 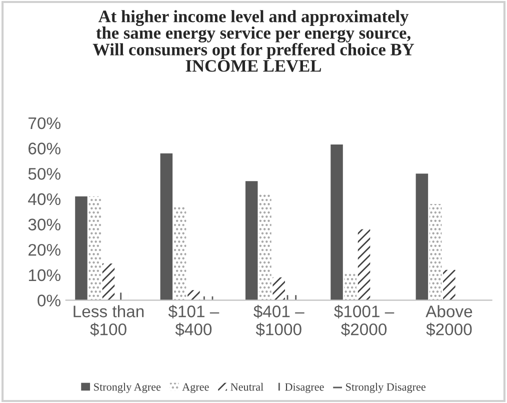 I want to click on y-tick-label: 20%, so click(x=44, y=250).